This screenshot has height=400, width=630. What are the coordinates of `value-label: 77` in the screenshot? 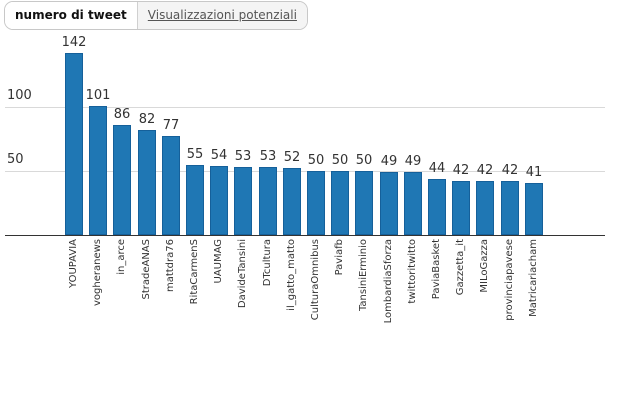 It's located at (171, 125).